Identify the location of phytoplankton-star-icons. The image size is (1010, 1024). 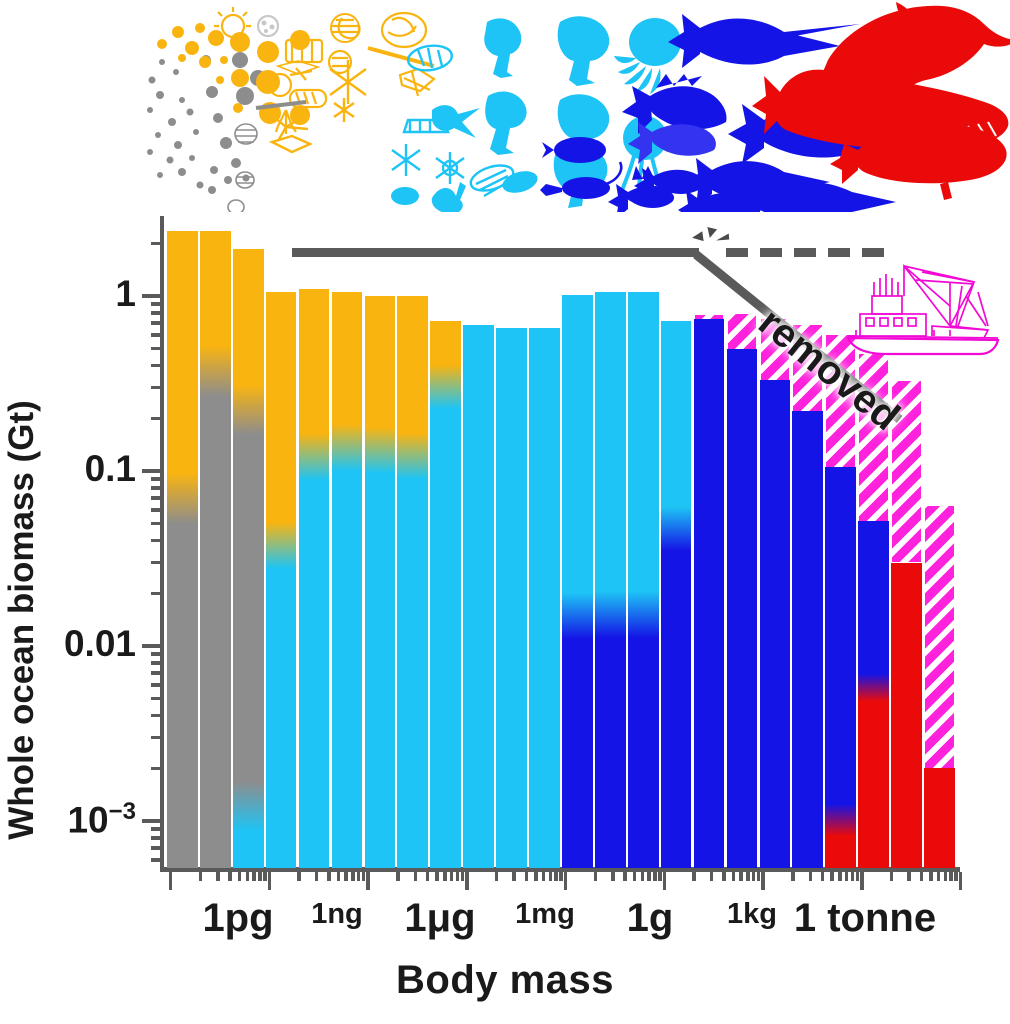
(311, 107).